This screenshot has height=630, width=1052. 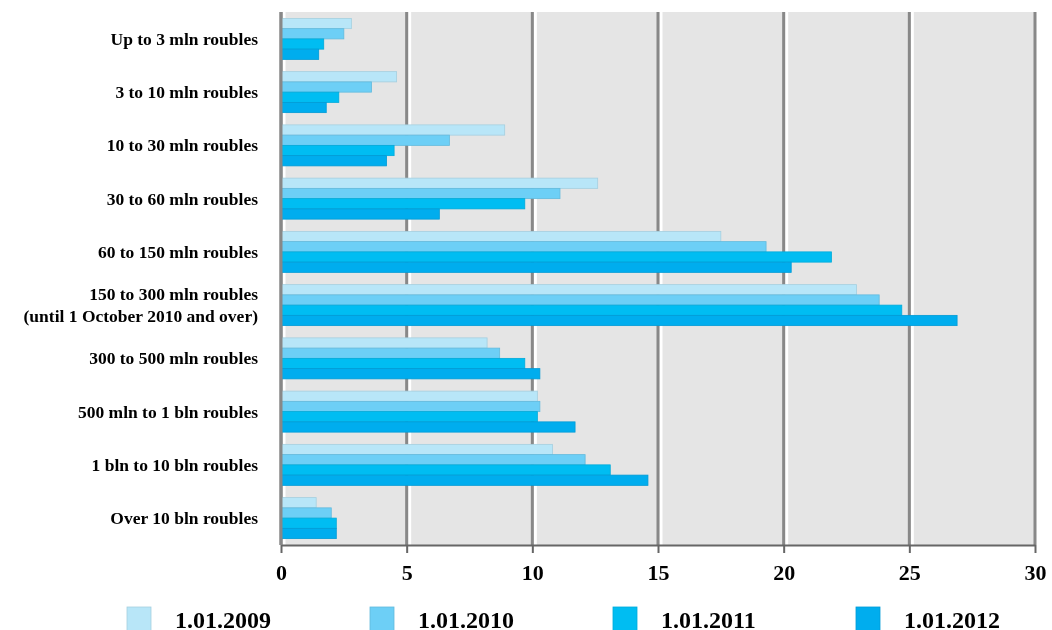 What do you see at coordinates (281, 573) in the screenshot?
I see `x-tick-label: 0` at bounding box center [281, 573].